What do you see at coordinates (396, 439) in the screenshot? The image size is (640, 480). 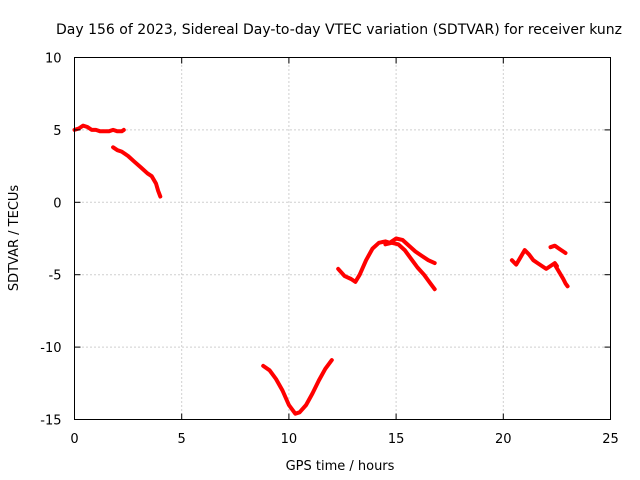 I see `x-tick-label: 15` at bounding box center [396, 439].